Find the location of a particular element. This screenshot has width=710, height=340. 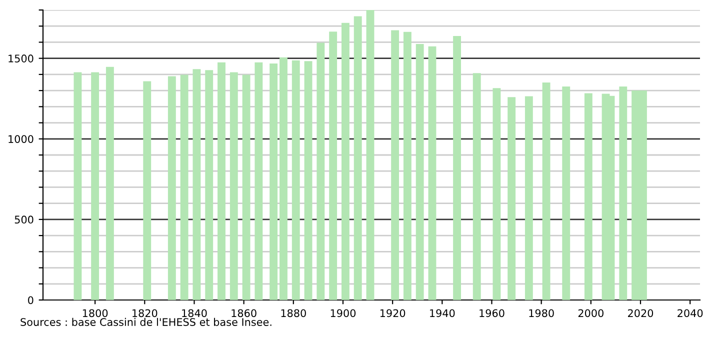

x-tick-label: 1980 is located at coordinates (541, 313).